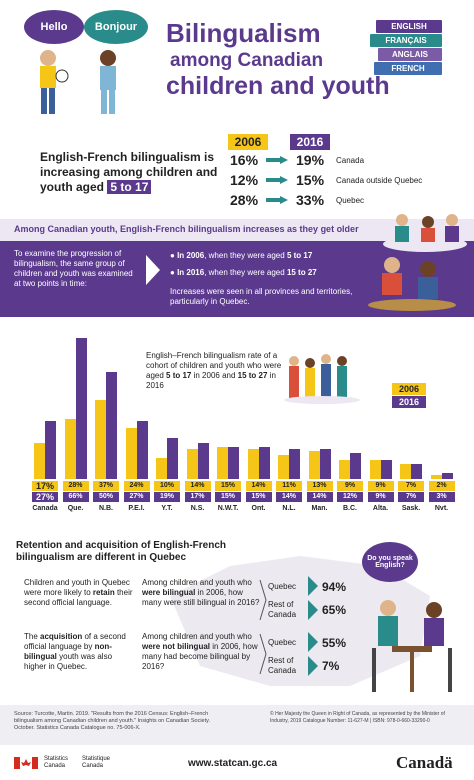 This screenshot has height=780, width=474. I want to click on website-link: www.statcan.gc.ca, so click(233, 763).